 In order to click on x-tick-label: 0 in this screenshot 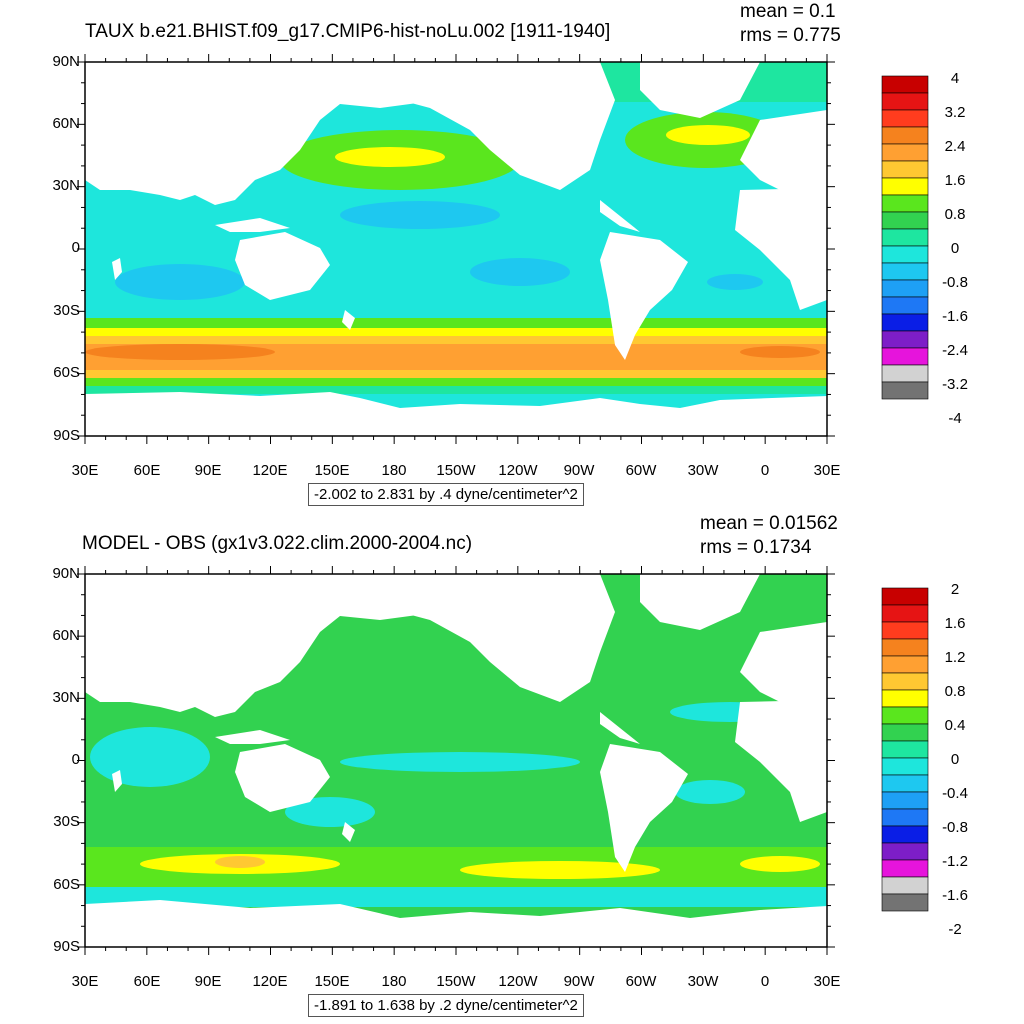, I will do `click(765, 981)`.